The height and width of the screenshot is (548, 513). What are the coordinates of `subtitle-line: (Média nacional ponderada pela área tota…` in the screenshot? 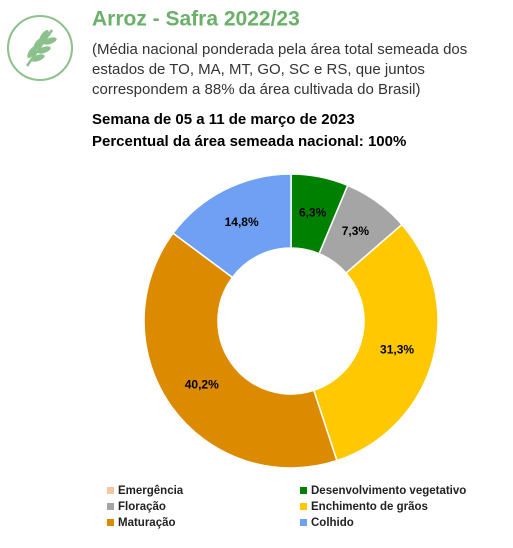 It's located at (279, 49).